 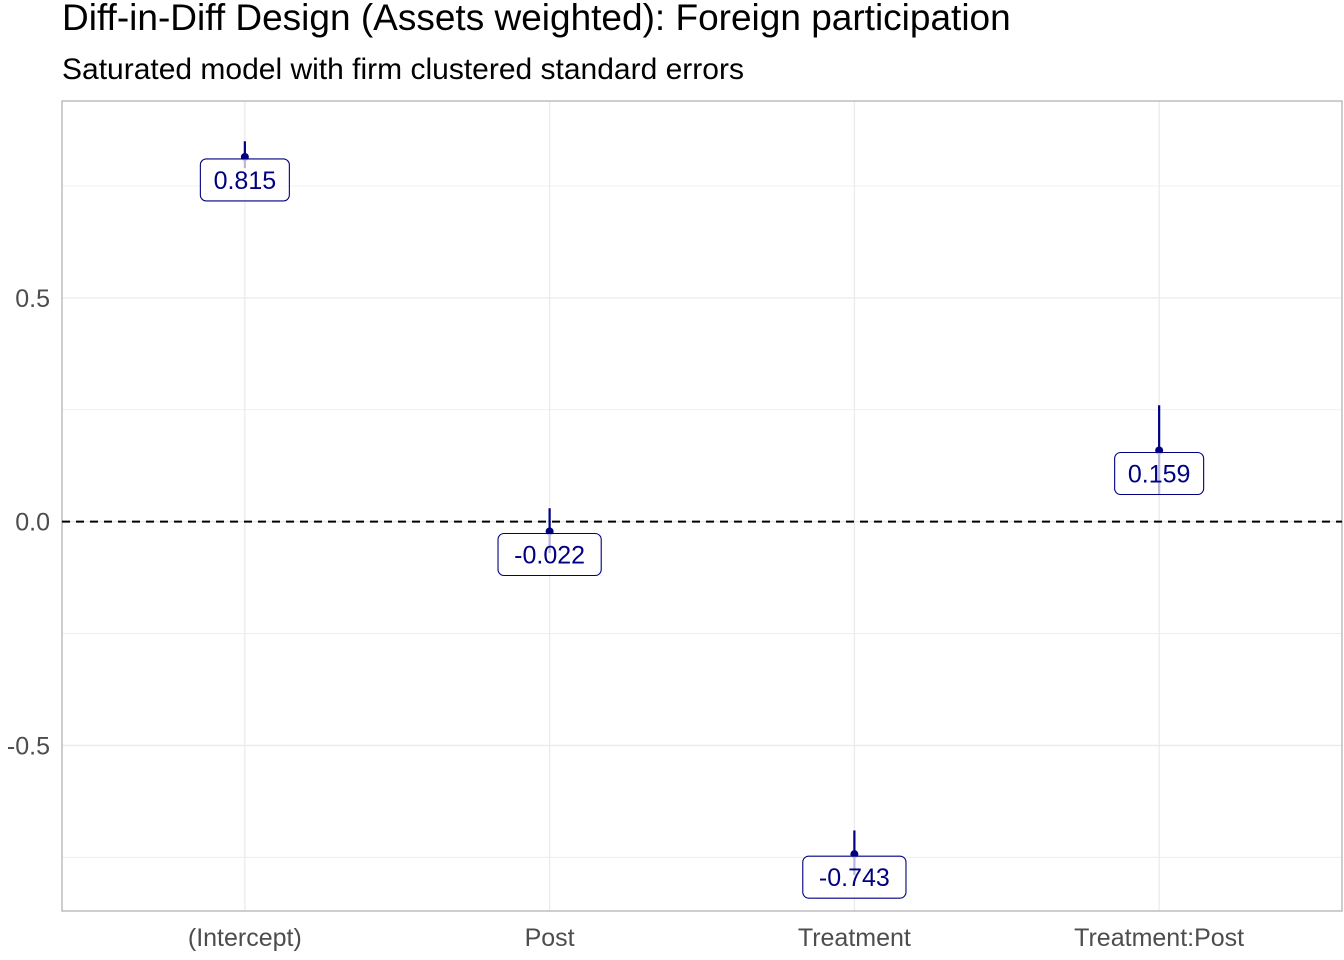 What do you see at coordinates (245, 938) in the screenshot?
I see `x-tick-label: (Intercept)` at bounding box center [245, 938].